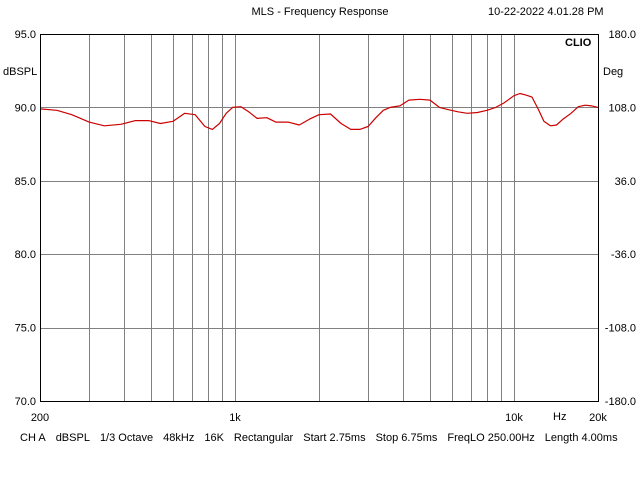 The height and width of the screenshot is (480, 640). What do you see at coordinates (179, 438) in the screenshot?
I see `sample-rate-label: 48kHz` at bounding box center [179, 438].